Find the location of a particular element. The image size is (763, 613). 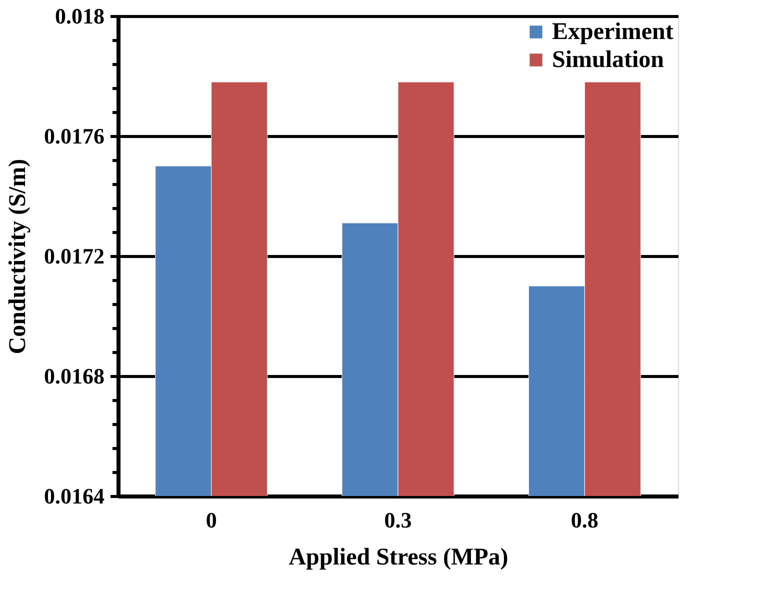

legend-label: Experiment is located at coordinates (613, 32).